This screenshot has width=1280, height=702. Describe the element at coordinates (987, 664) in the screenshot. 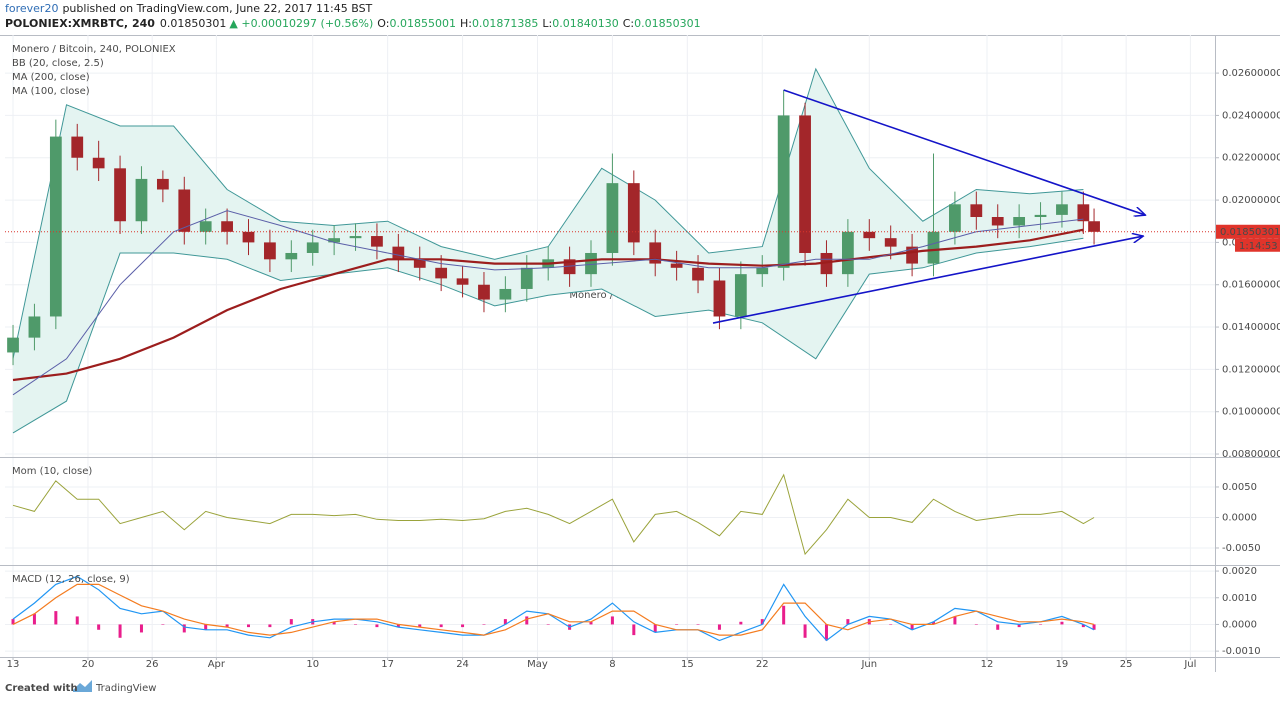

I see `x-tick-label: 12` at that location.